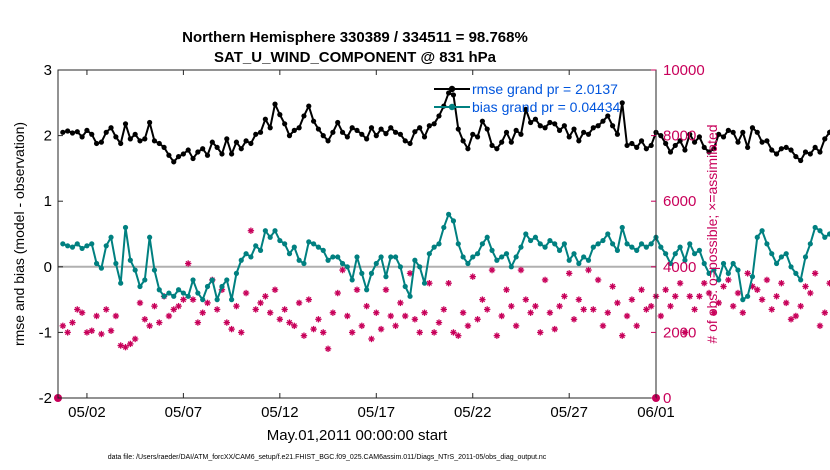 This screenshot has width=830, height=470. What do you see at coordinates (679, 267) in the screenshot?
I see `y-tick-label-right: 4000` at bounding box center [679, 267].